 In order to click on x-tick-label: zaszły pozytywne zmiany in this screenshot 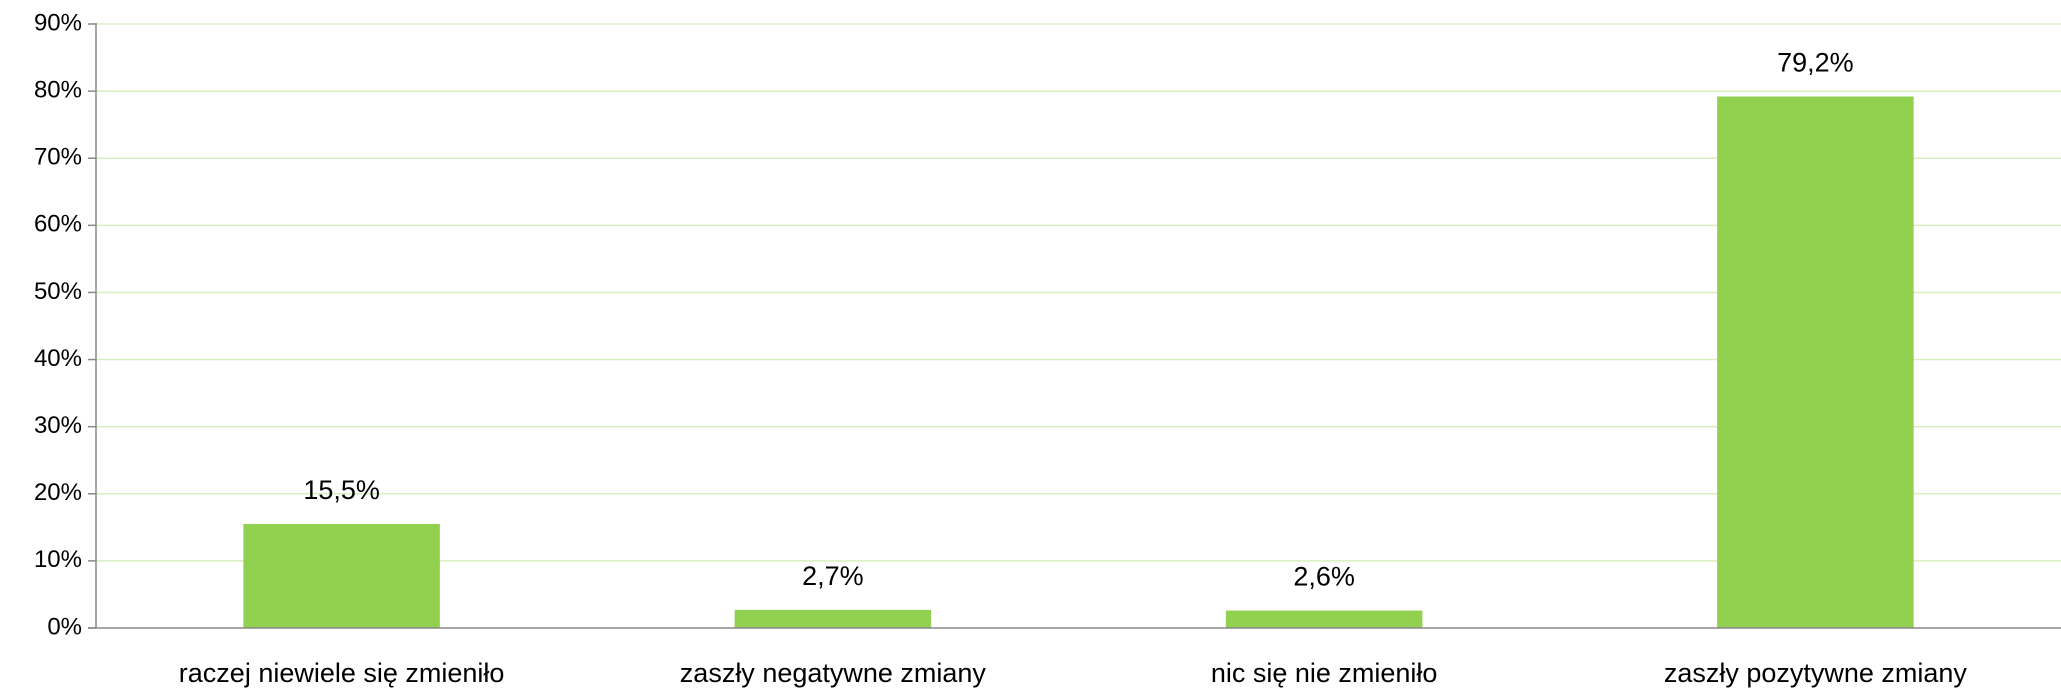, I will do `click(1816, 673)`.